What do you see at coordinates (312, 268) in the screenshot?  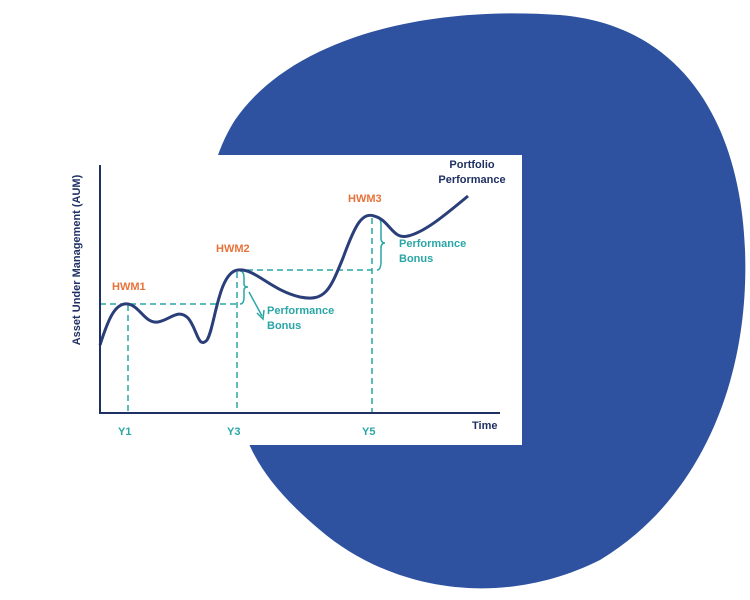 I see `braces` at bounding box center [312, 268].